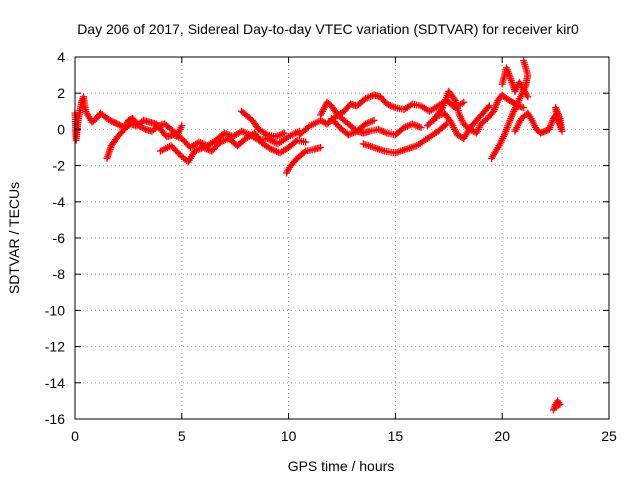 The height and width of the screenshot is (480, 640). I want to click on x-tick-label: 20, so click(502, 436).